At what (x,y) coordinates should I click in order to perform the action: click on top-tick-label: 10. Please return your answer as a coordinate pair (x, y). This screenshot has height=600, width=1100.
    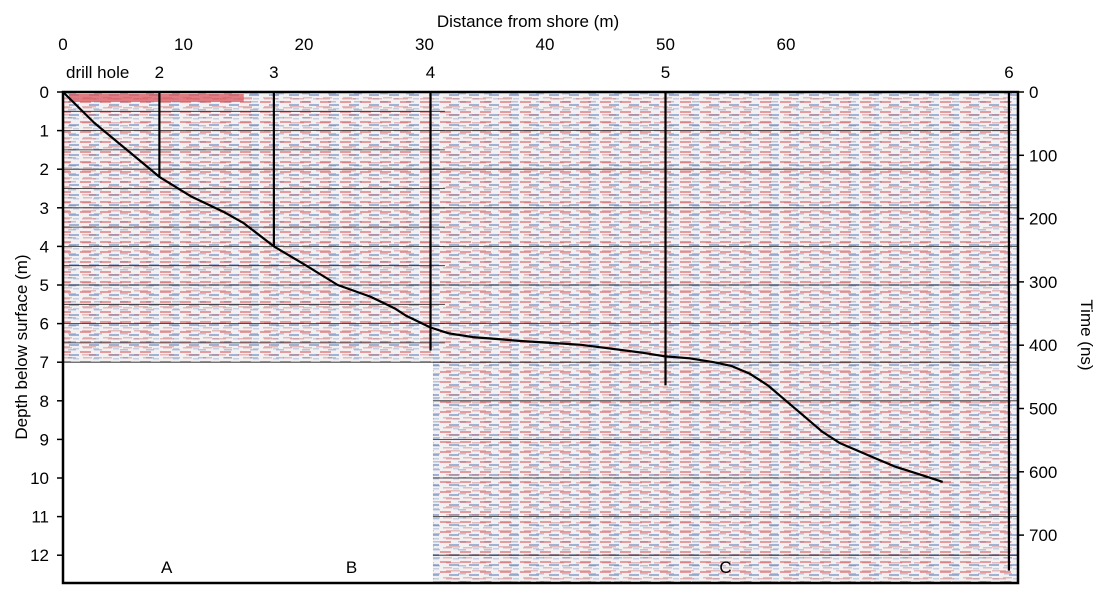
    Looking at the image, I should click on (183, 44).